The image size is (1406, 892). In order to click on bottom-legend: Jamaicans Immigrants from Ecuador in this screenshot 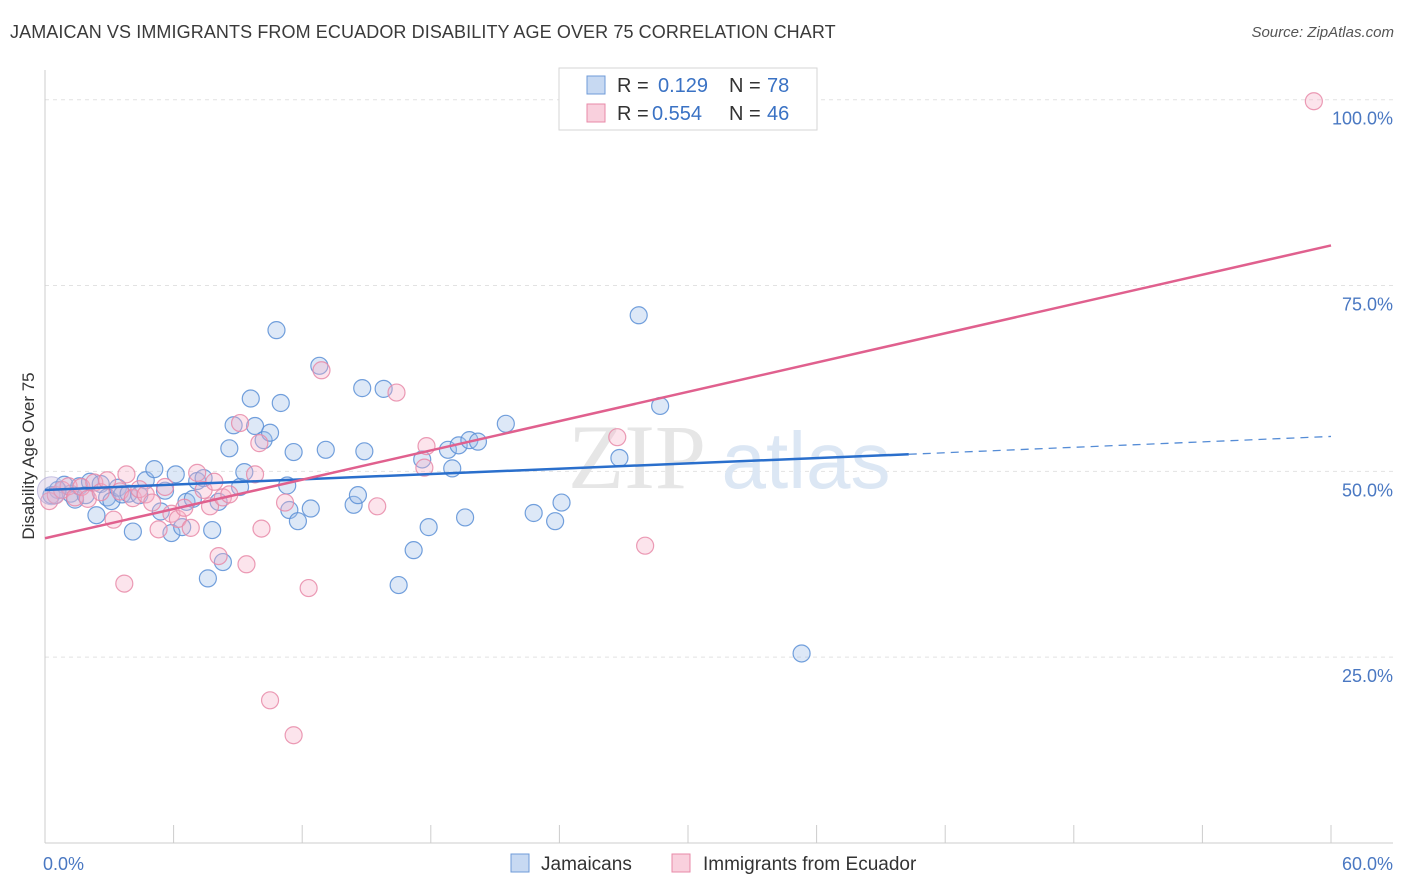, I will do `click(713, 864)`.